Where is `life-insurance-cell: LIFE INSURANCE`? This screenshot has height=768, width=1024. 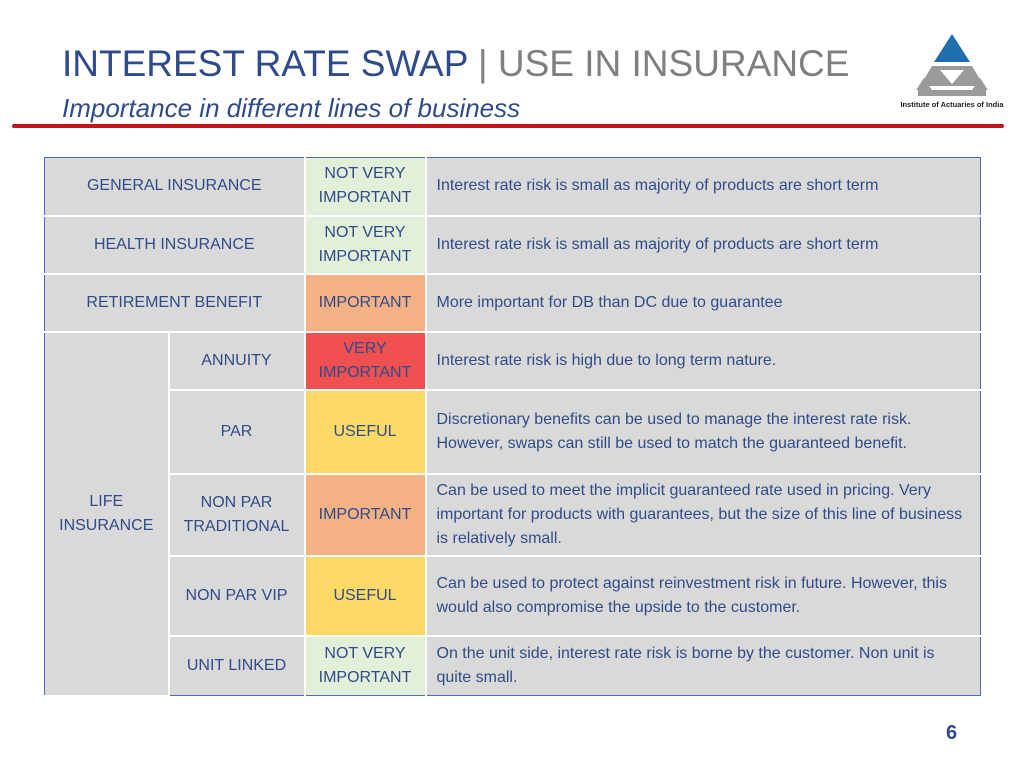
life-insurance-cell: LIFE INSURANCE is located at coordinates (107, 513).